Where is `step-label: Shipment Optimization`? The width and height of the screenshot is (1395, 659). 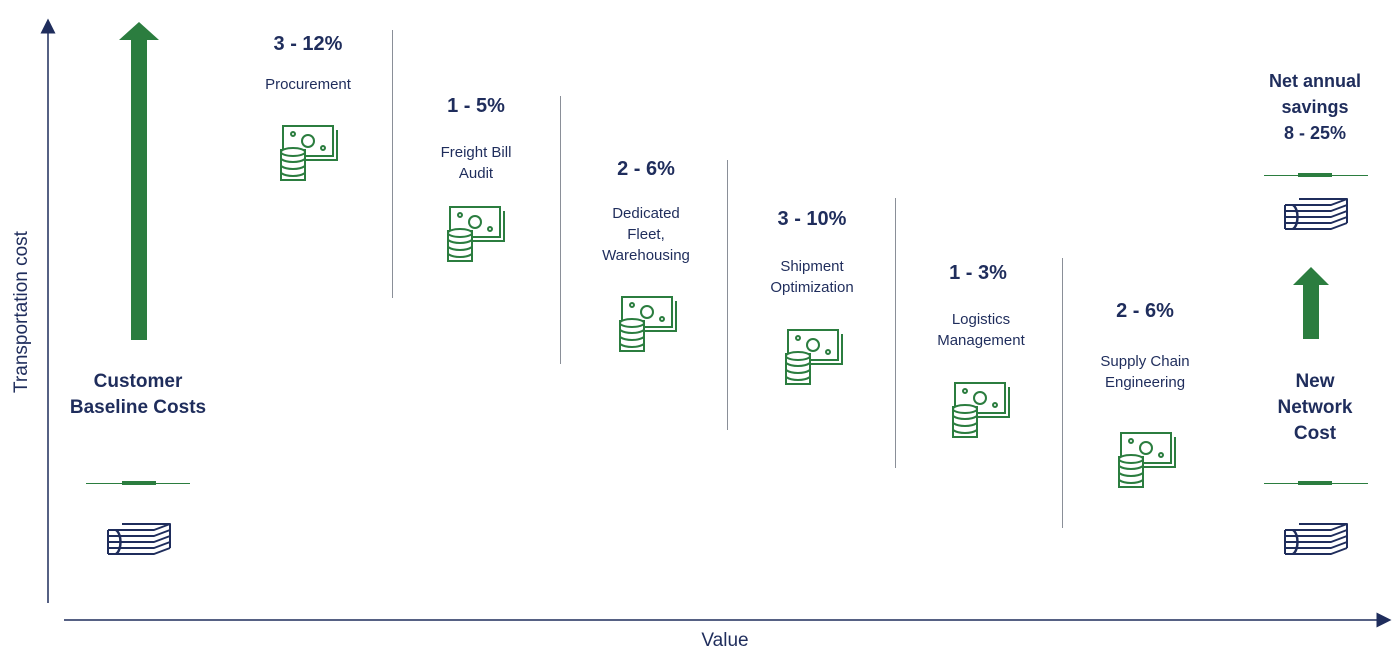 step-label: Shipment Optimization is located at coordinates (812, 277).